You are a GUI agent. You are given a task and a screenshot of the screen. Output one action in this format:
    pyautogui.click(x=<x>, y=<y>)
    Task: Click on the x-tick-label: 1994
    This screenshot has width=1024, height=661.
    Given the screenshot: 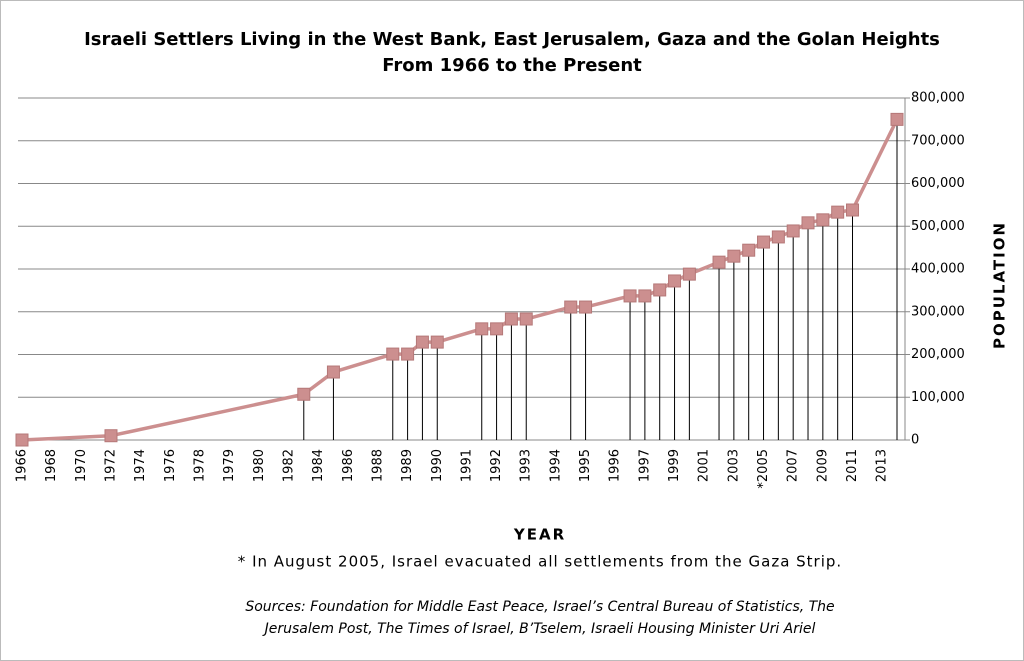 What is the action you would take?
    pyautogui.click(x=555, y=465)
    